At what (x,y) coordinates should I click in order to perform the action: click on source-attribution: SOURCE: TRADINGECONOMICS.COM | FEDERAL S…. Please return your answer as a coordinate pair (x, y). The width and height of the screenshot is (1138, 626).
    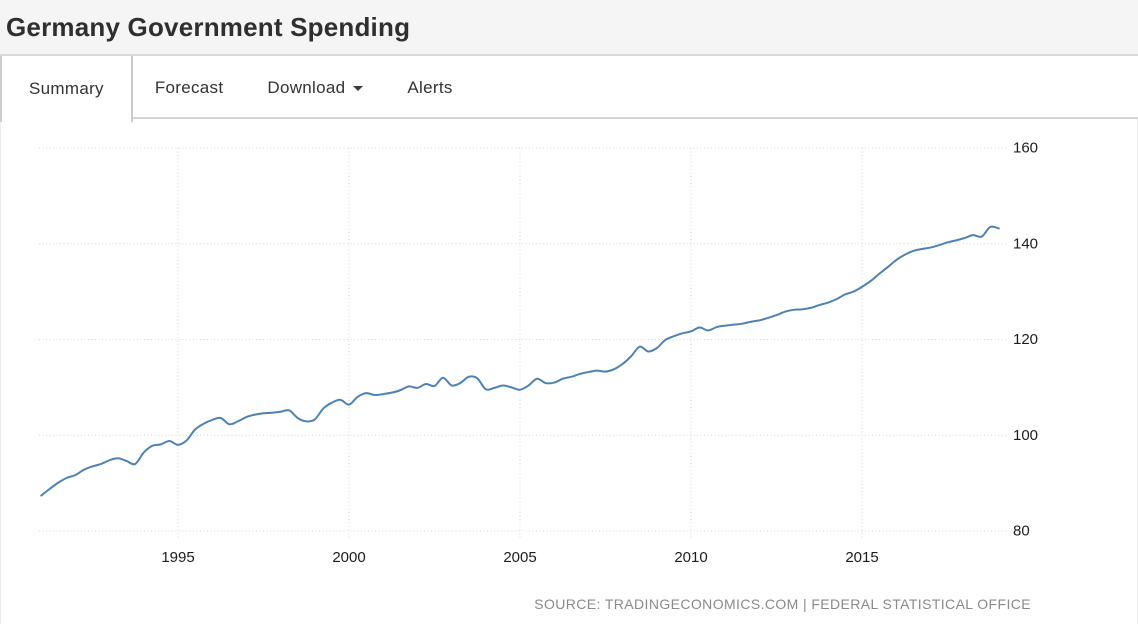
    Looking at the image, I should click on (782, 604).